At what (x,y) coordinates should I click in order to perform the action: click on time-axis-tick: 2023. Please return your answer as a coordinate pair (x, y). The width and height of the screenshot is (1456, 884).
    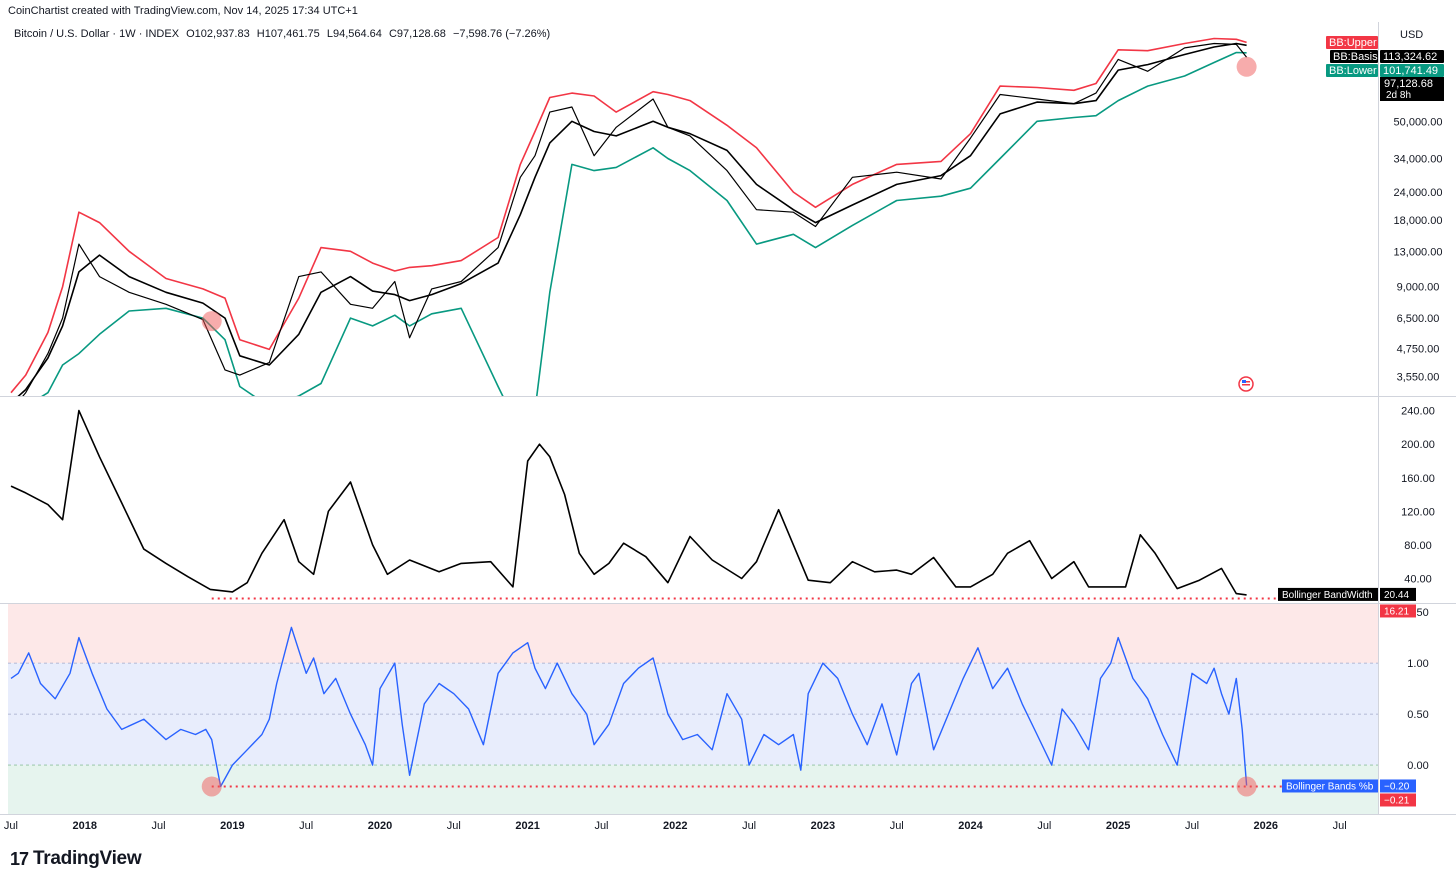
    Looking at the image, I should click on (823, 826).